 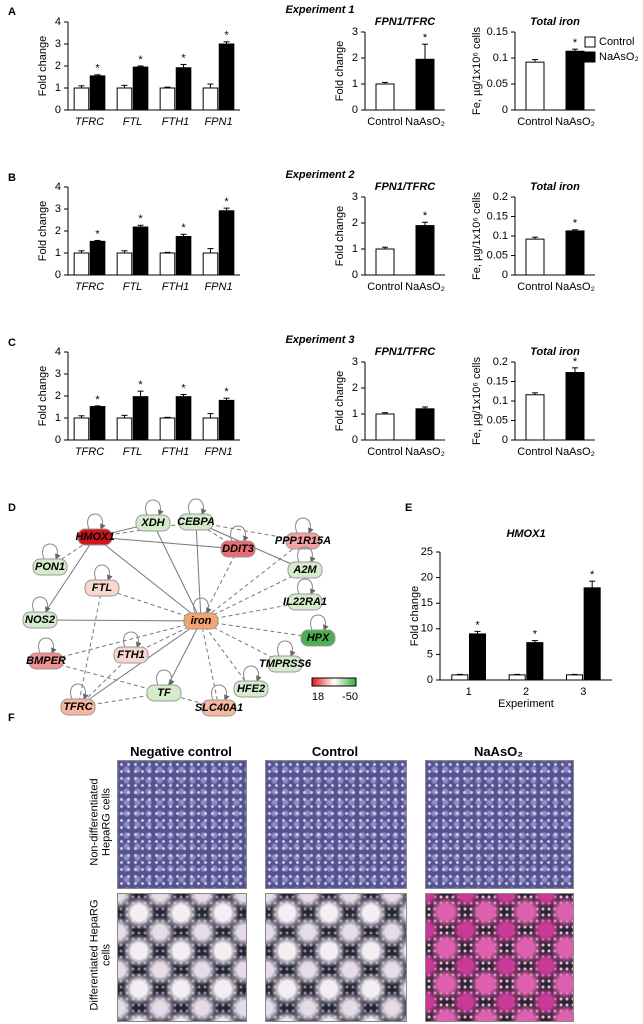 I want to click on y-tick-label: 0.05, so click(x=497, y=84).